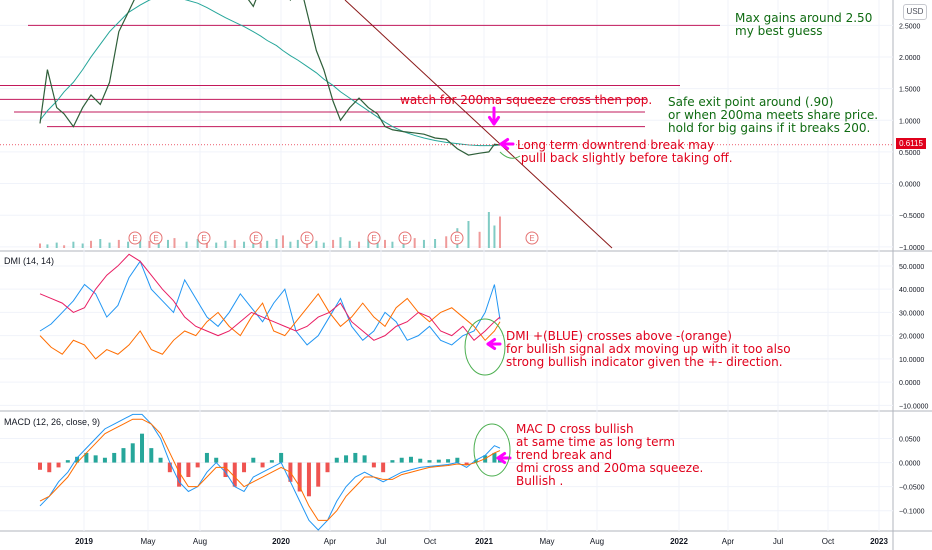 Image resolution: width=932 pixels, height=550 pixels. I want to click on macd-signal-line, so click(270, 469).